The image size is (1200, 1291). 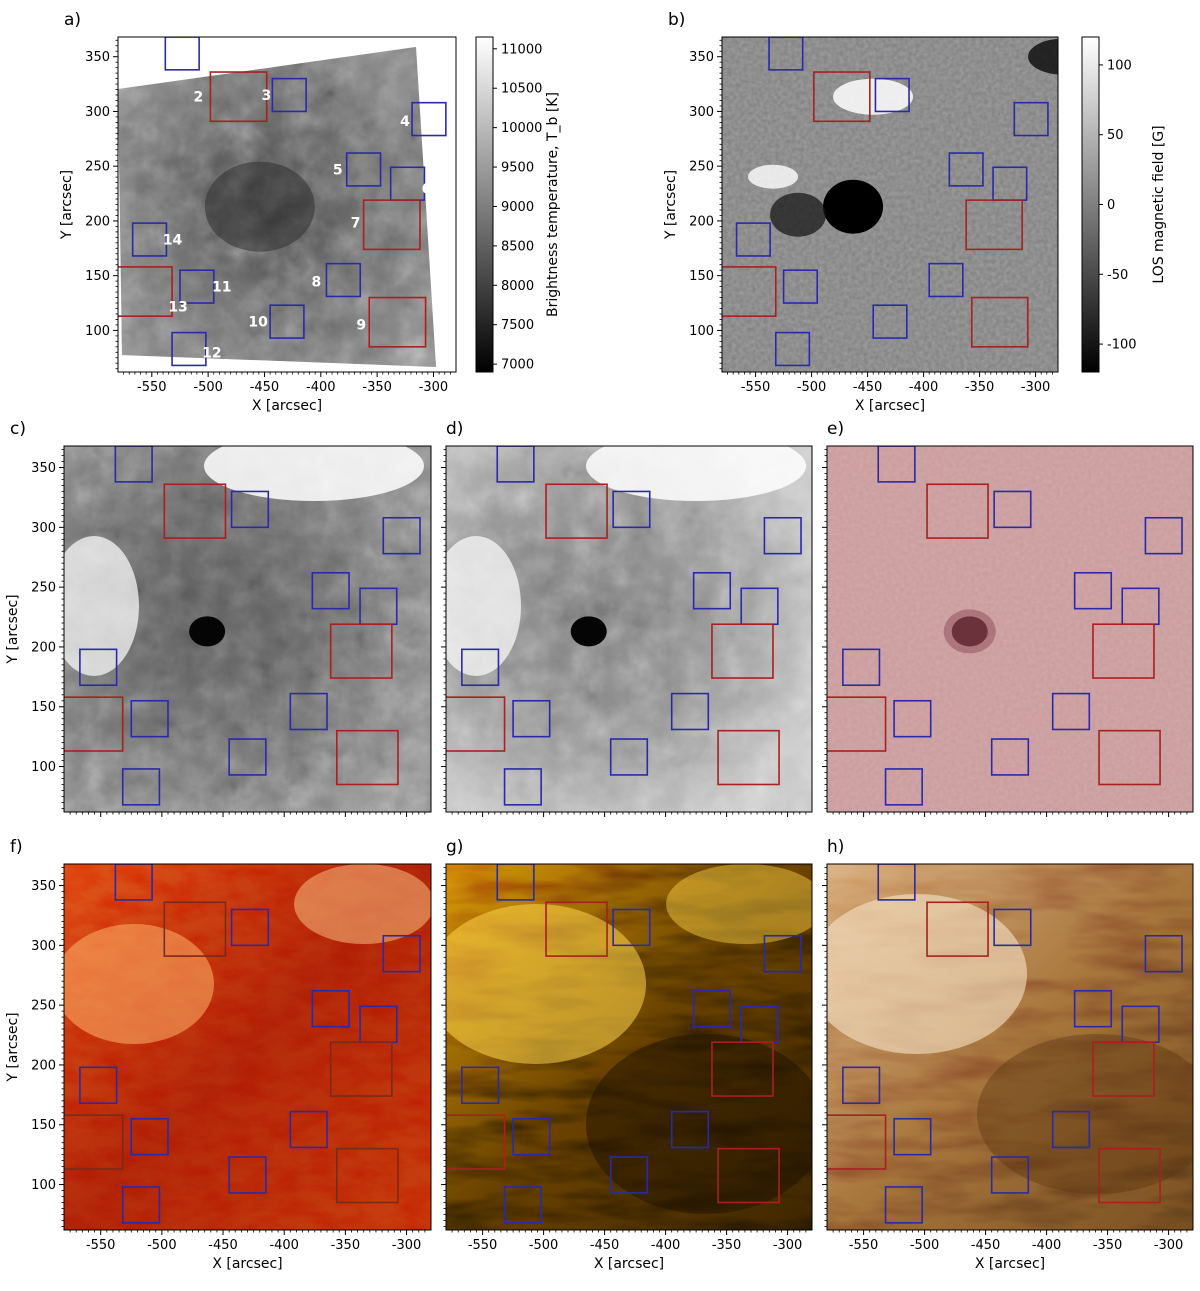 I want to click on panel-label-d: d), so click(x=454, y=429).